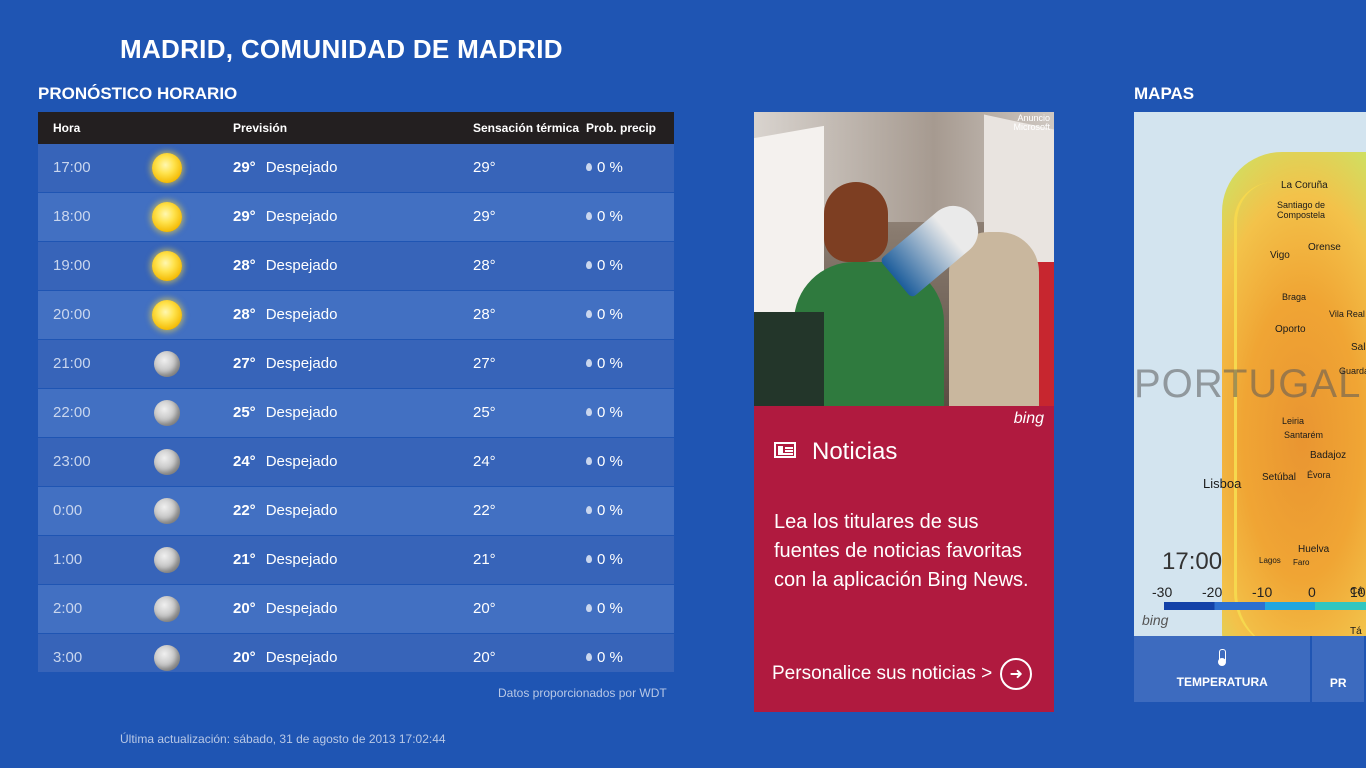 The width and height of the screenshot is (1366, 768). What do you see at coordinates (1319, 475) in the screenshot?
I see `map-place: Évora` at bounding box center [1319, 475].